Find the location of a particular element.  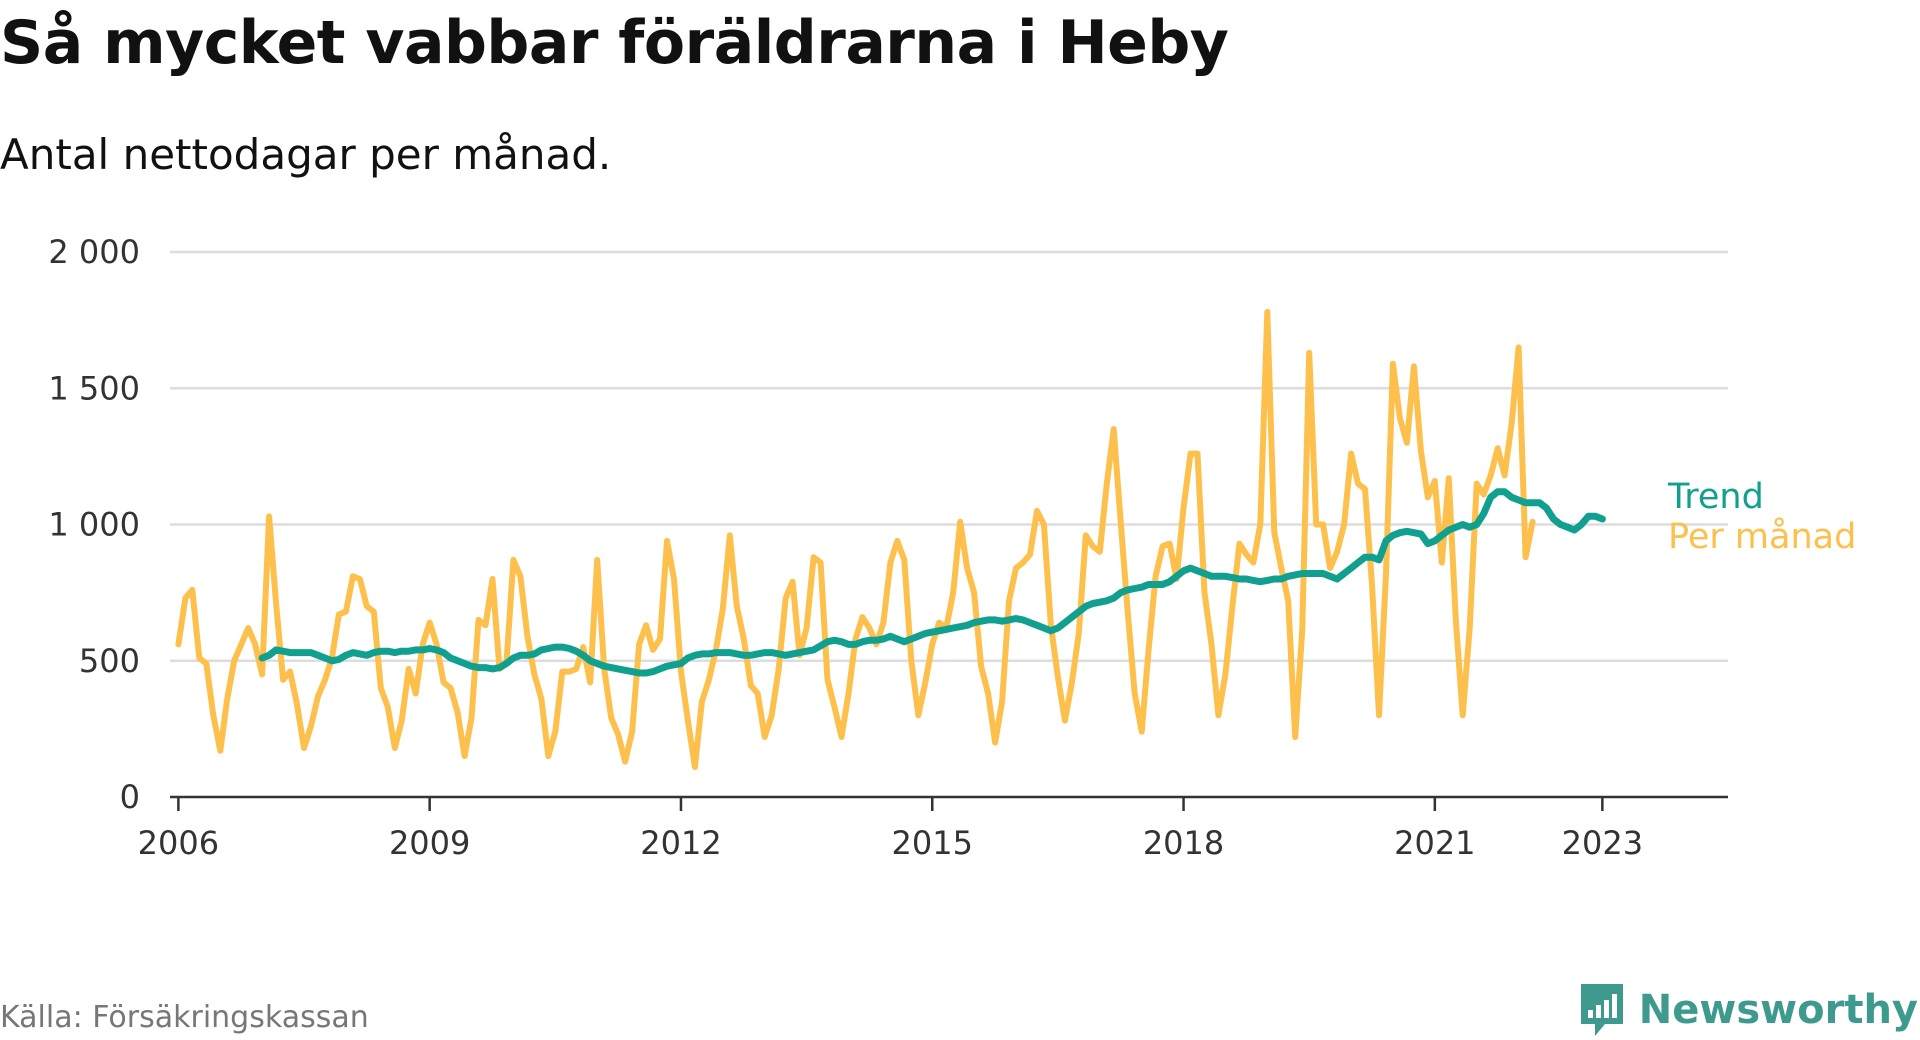

x-tick-label: 2009 is located at coordinates (429, 843).